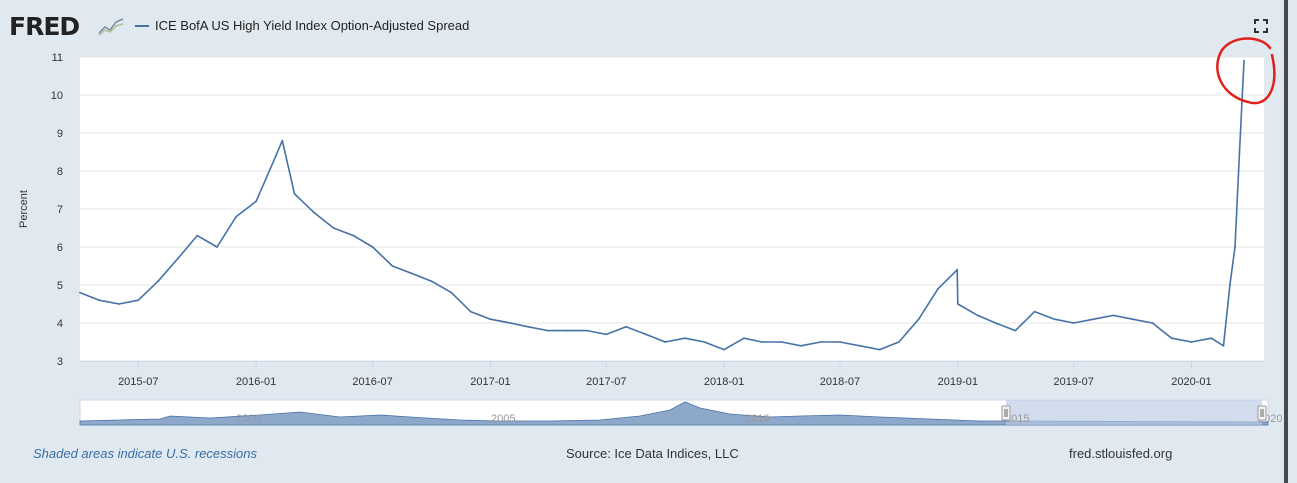  I want to click on x-tick-label: 2019-07, so click(1074, 382).